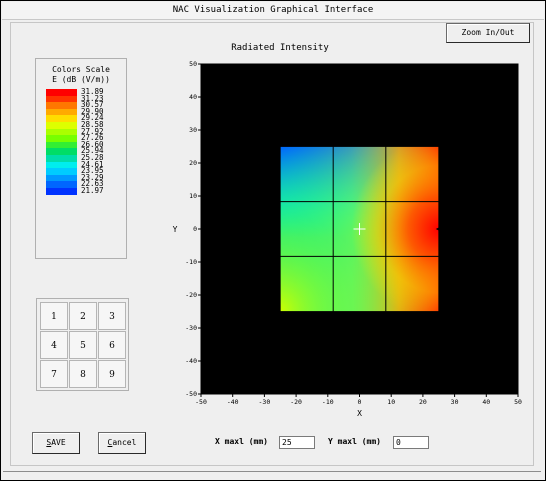  What do you see at coordinates (92, 157) in the screenshot?
I see `color-scale-value: 25.28` at bounding box center [92, 157].